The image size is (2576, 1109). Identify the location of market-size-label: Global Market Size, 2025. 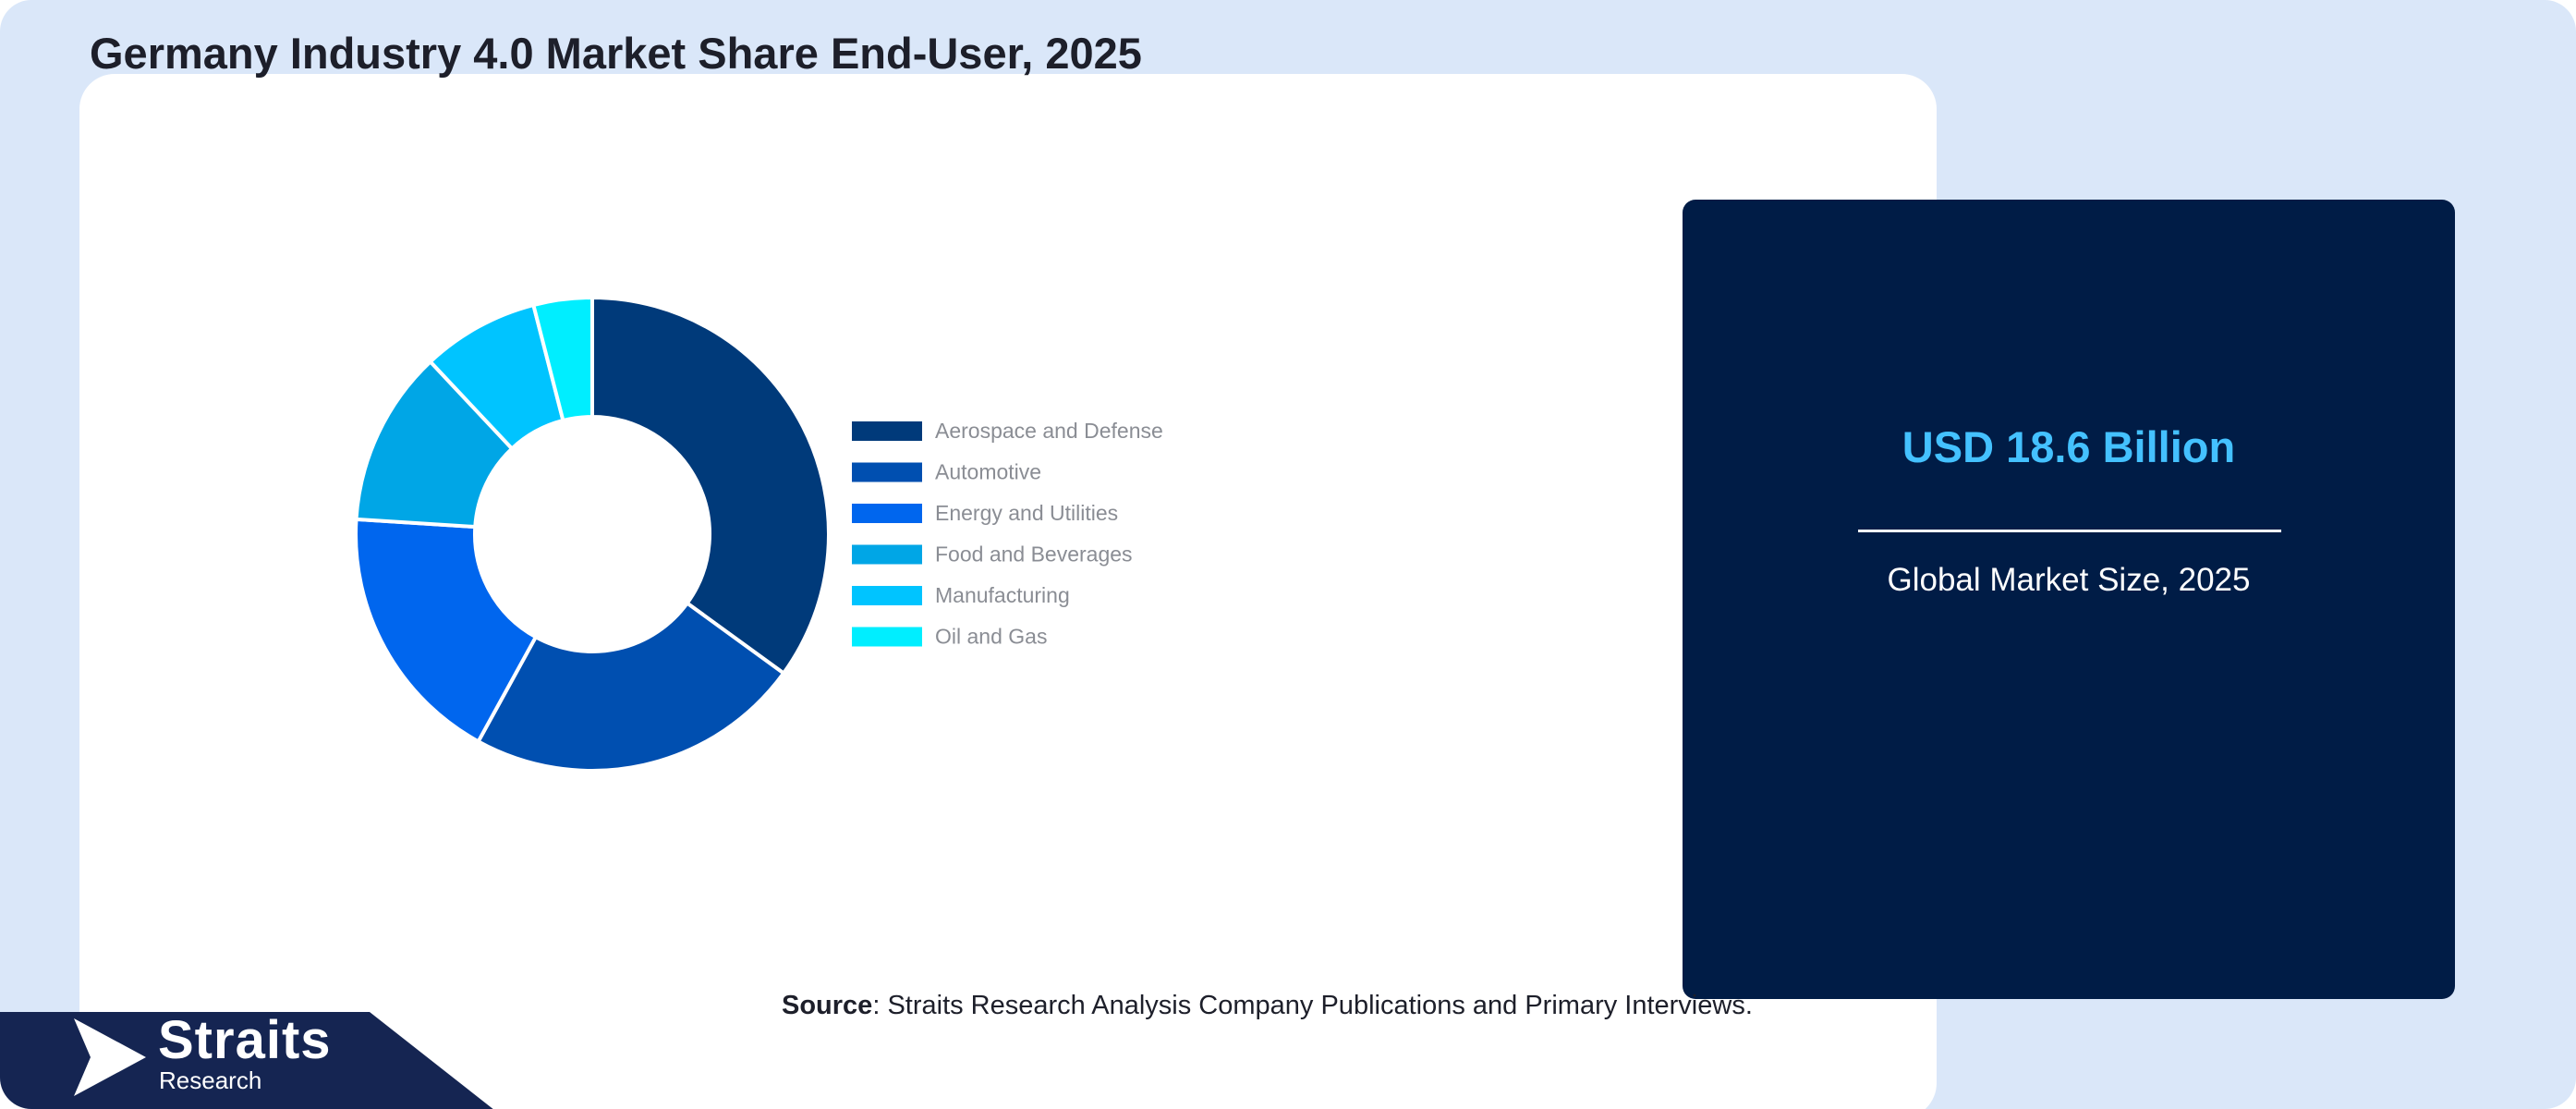
(2069, 580).